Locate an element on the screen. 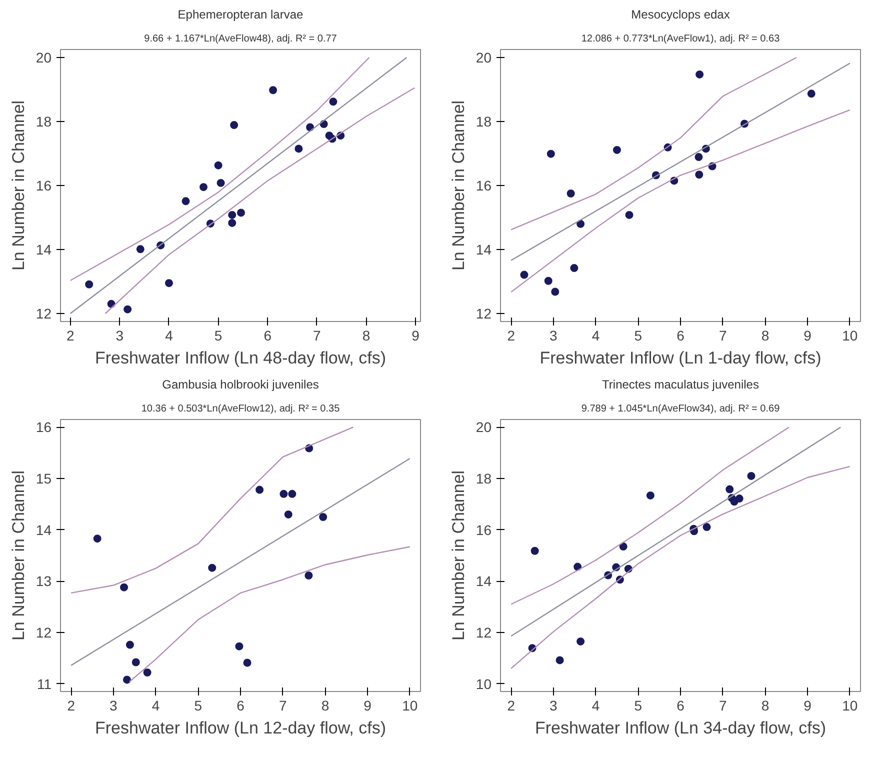  y-tick-label: 11 is located at coordinates (44, 684).